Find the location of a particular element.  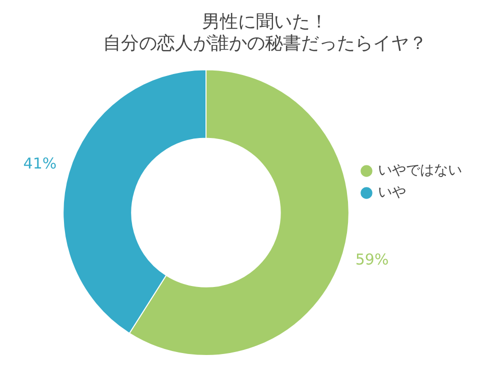

chart-title: 男性に聞いた！ is located at coordinates (265, 21).